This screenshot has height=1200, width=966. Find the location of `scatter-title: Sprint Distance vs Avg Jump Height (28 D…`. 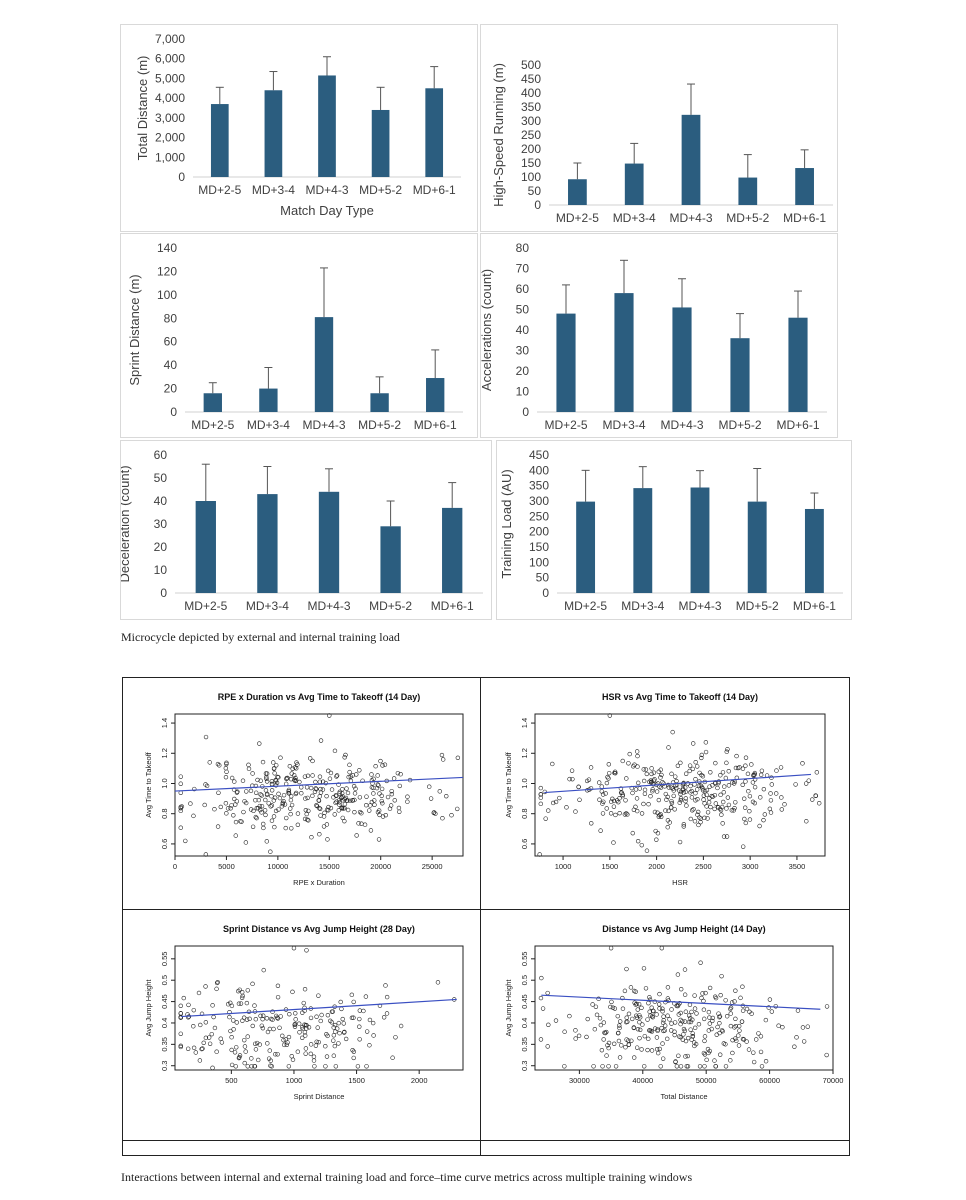

scatter-title: Sprint Distance vs Avg Jump Height (28 D… is located at coordinates (319, 929).